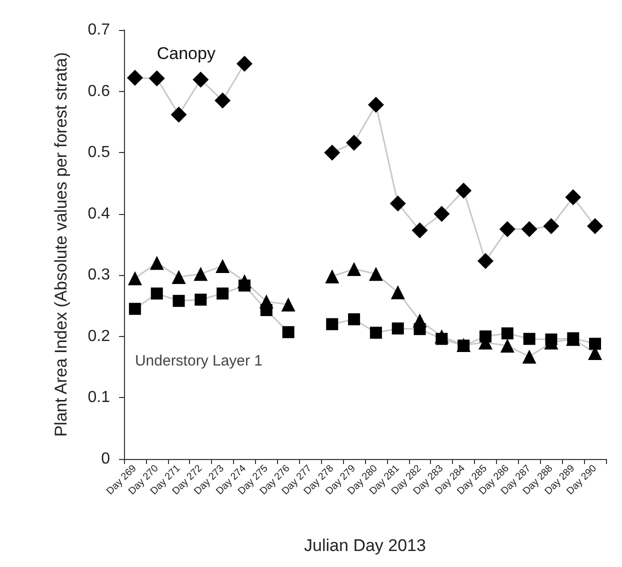 This screenshot has width=622, height=567. What do you see at coordinates (99, 213) in the screenshot?
I see `y-tick-label: 0.4` at bounding box center [99, 213].